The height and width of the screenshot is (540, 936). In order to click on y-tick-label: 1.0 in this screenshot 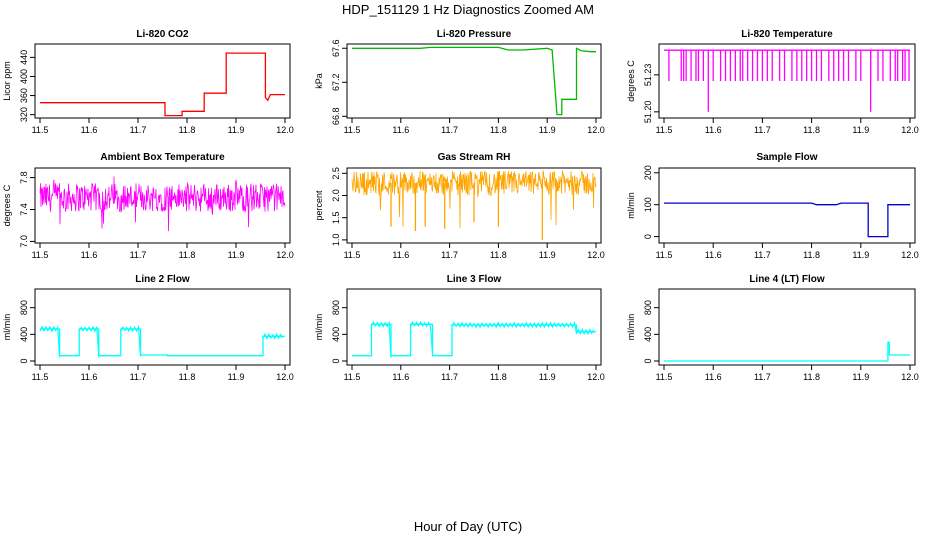, I will do `click(336, 240)`.